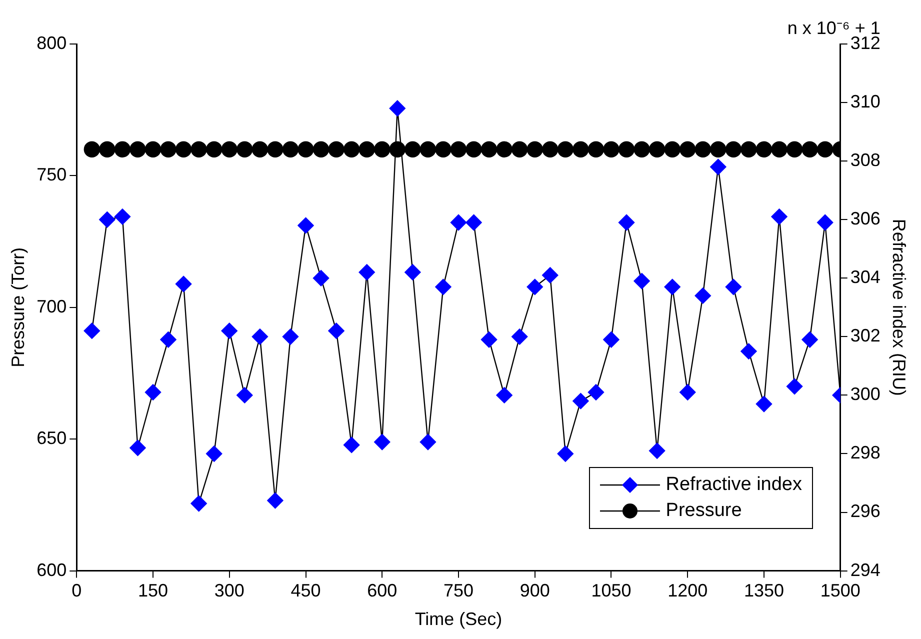 The height and width of the screenshot is (639, 921). What do you see at coordinates (611, 590) in the screenshot?
I see `x-tick-label: 1050` at bounding box center [611, 590].